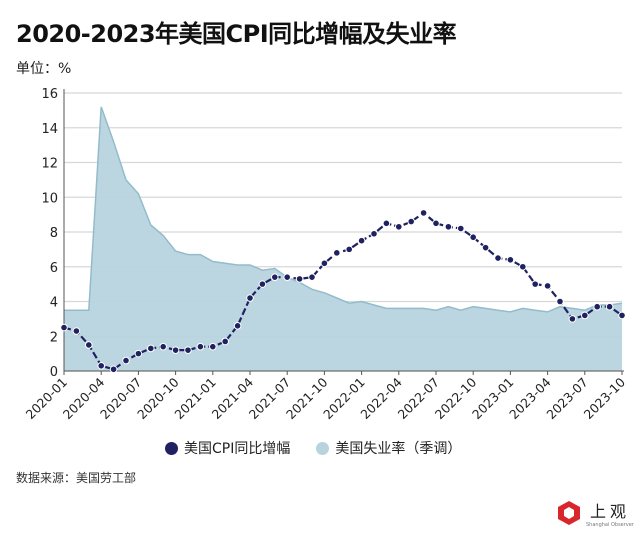  Describe the element at coordinates (323, 448) in the screenshot. I see `legend-marker-unemployment` at that location.